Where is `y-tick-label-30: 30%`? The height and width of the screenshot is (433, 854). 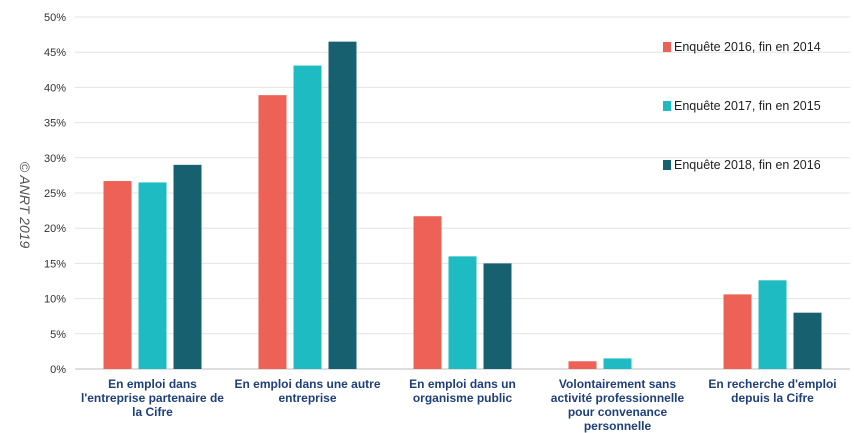 y-tick-label-30: 30% is located at coordinates (55, 159).